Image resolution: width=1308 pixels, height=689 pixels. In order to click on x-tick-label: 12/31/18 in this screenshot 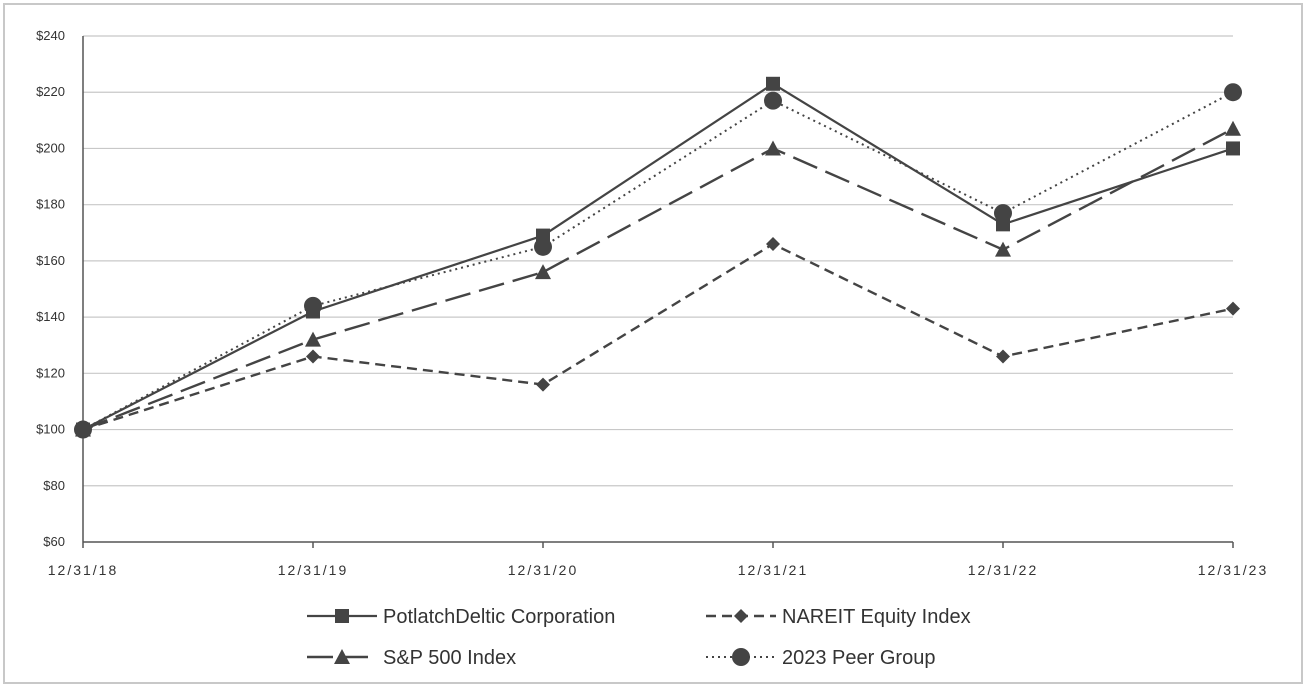, I will do `click(83, 570)`.